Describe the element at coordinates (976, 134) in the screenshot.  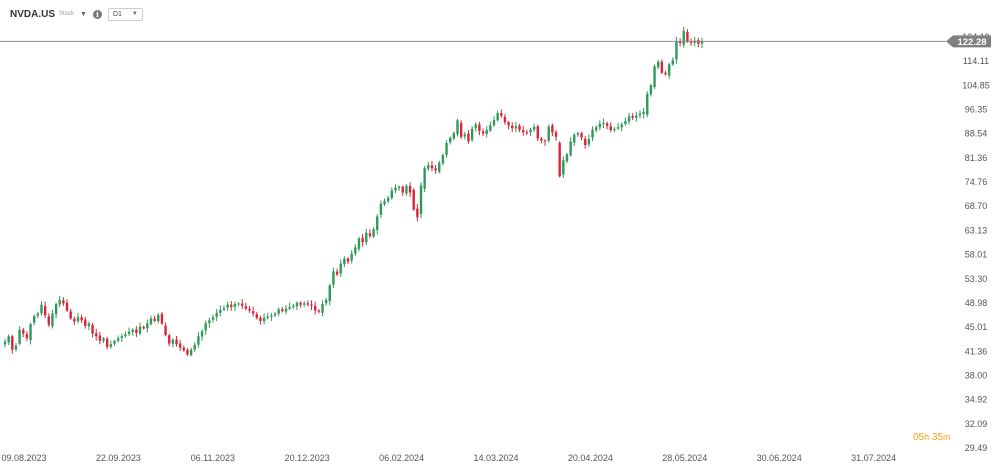
I see `y-tick-label: 88.54` at that location.